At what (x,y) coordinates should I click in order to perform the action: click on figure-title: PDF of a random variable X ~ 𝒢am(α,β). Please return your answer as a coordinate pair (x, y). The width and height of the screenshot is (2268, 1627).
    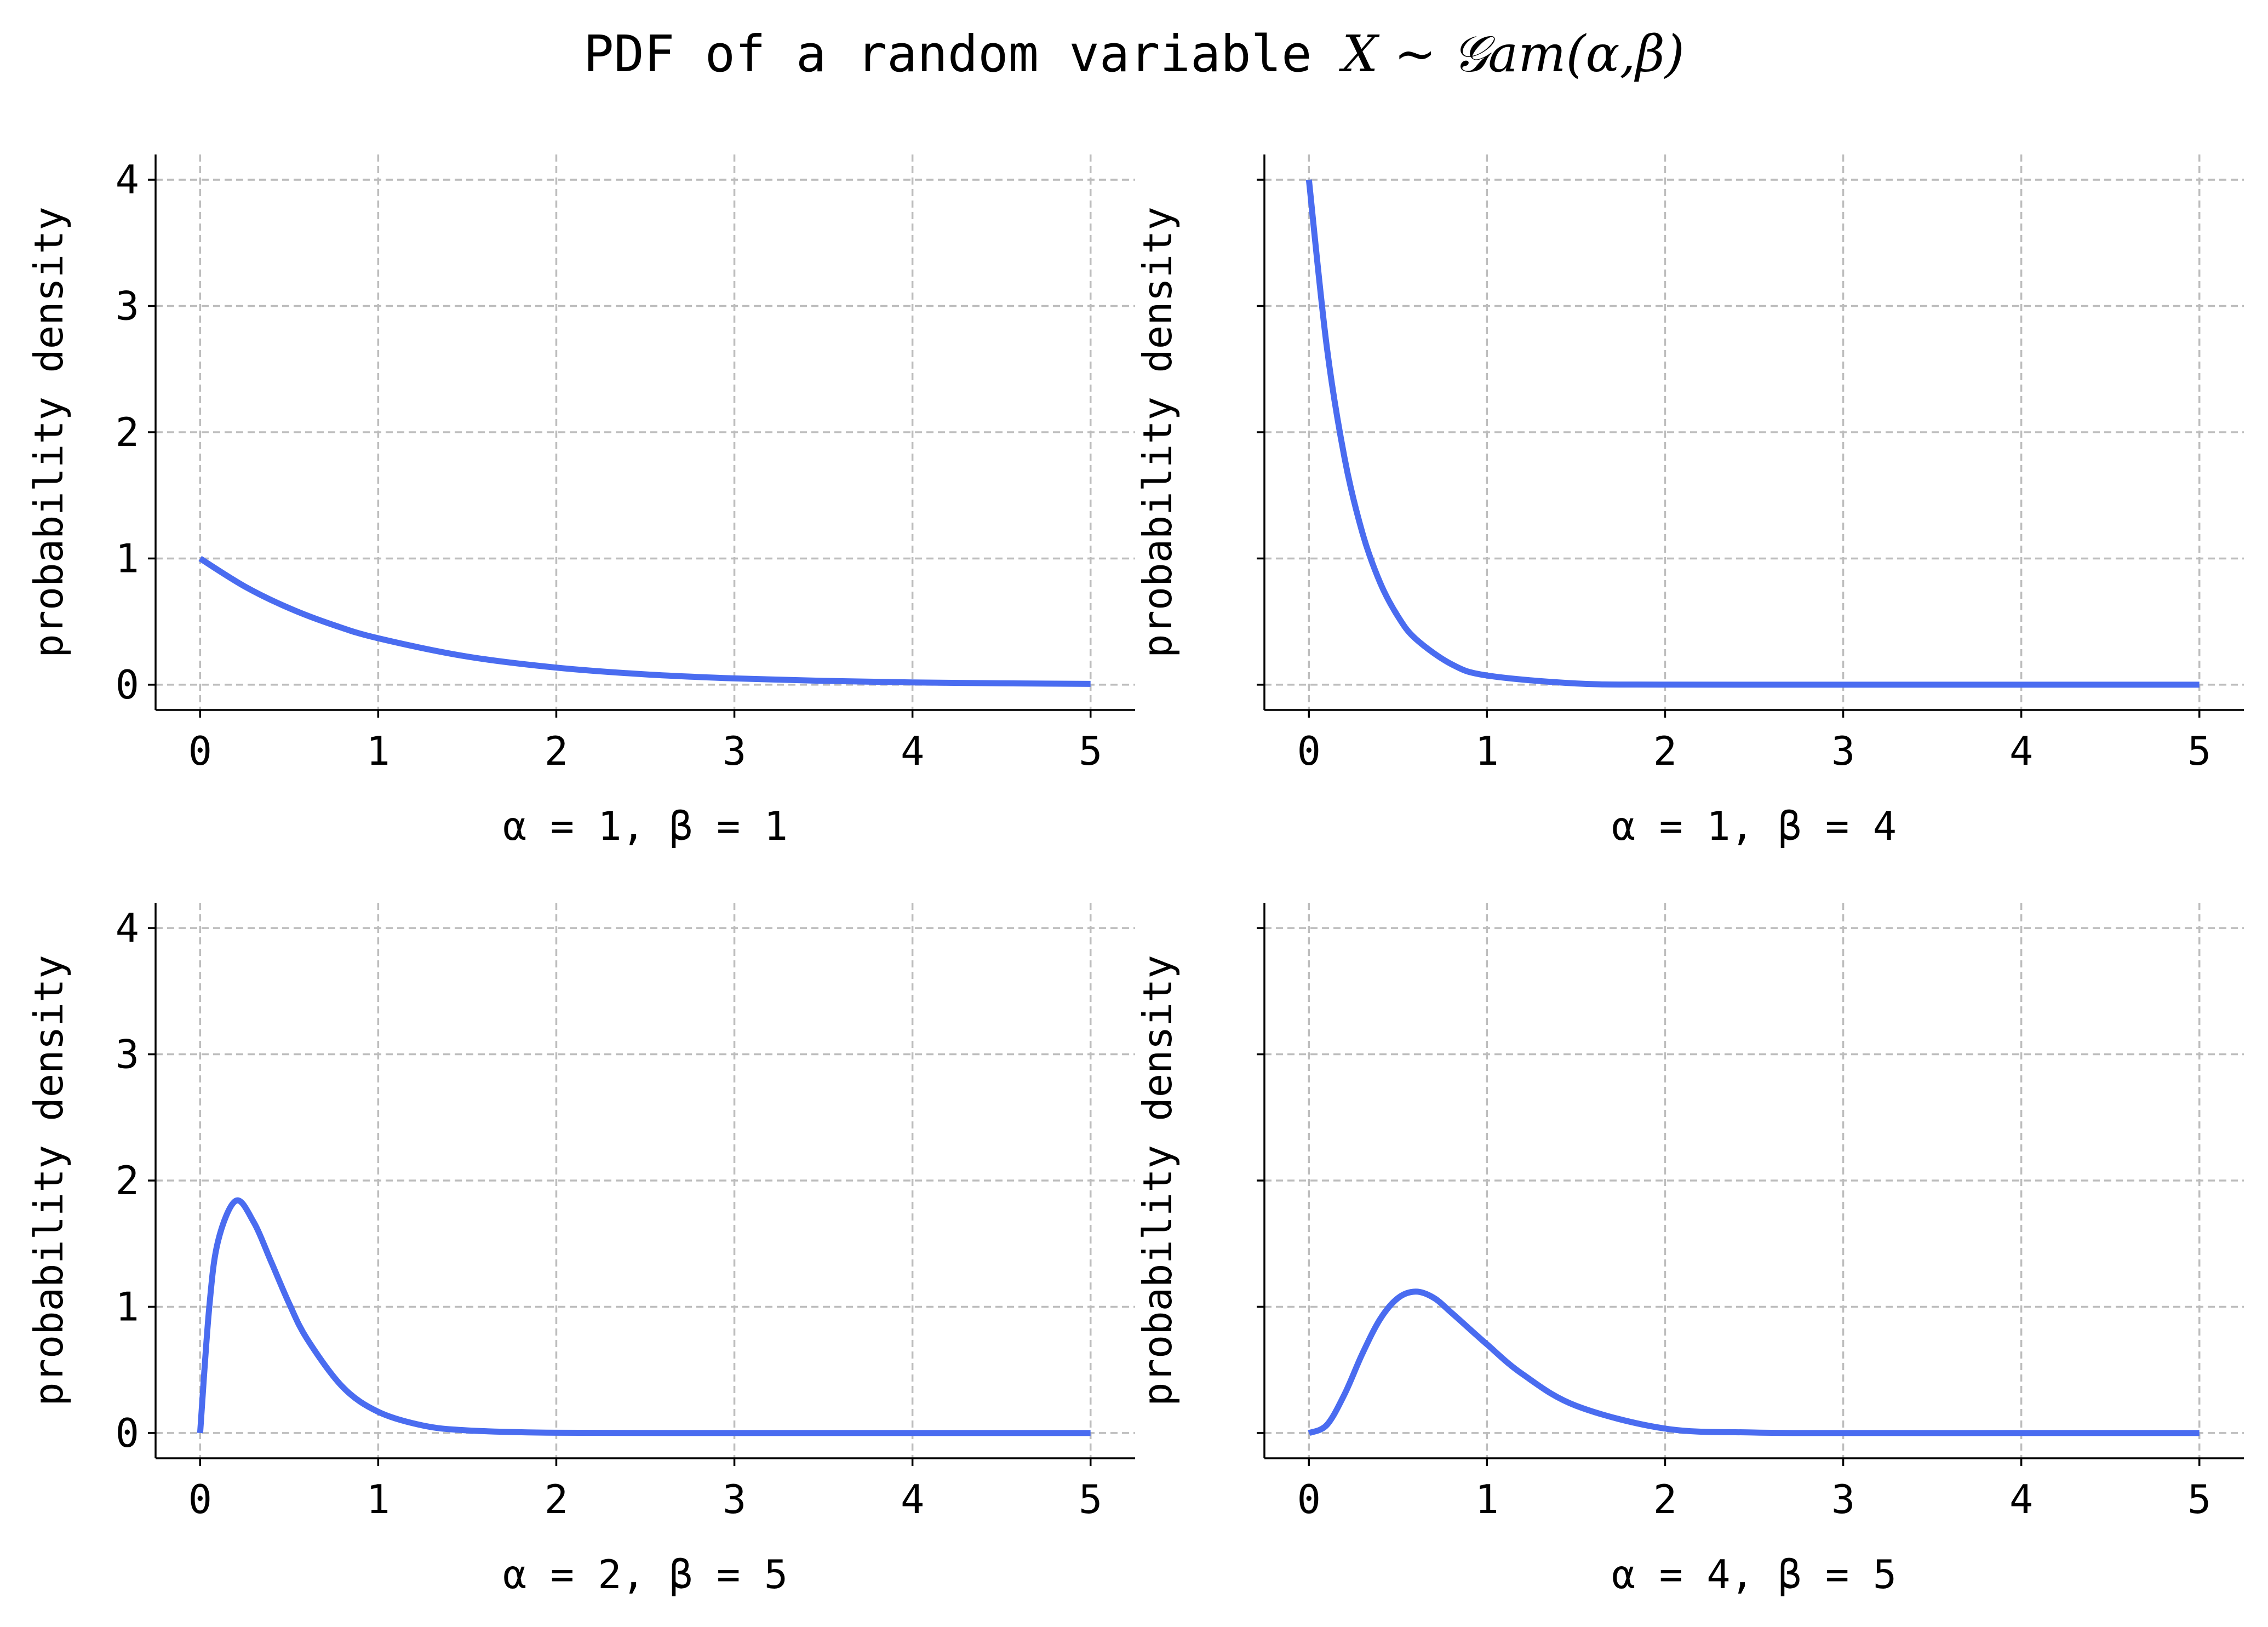
    Looking at the image, I should click on (1134, 54).